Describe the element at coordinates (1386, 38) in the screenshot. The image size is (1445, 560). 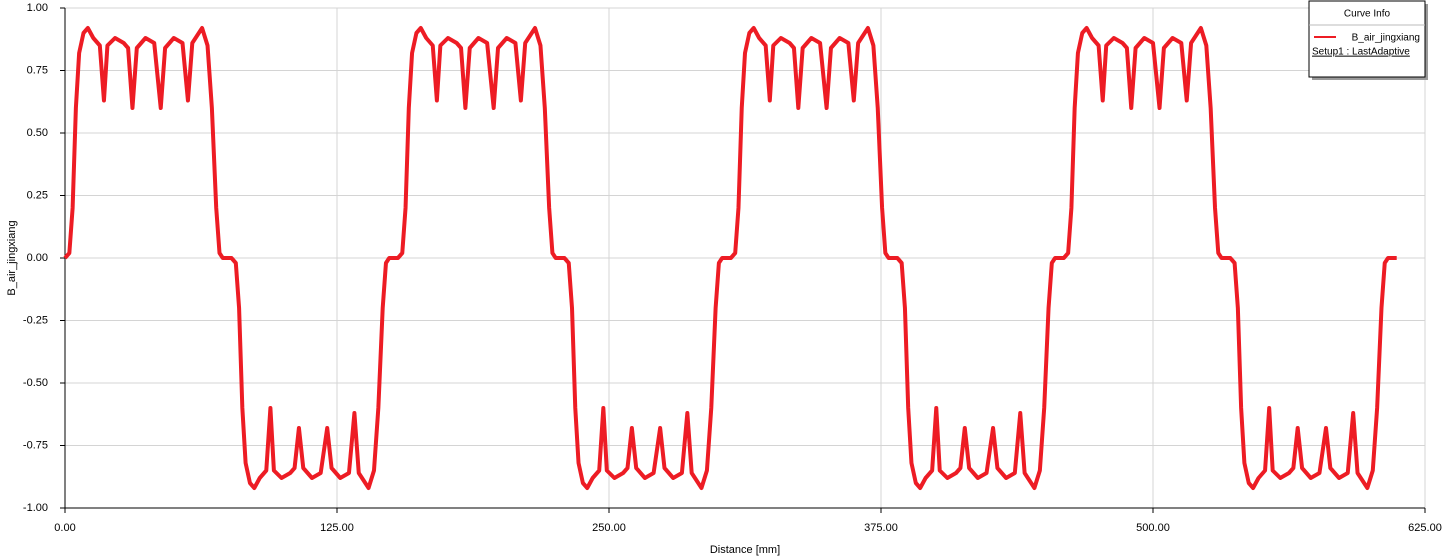
I see `legend-label: B_air_jingxiang` at that location.